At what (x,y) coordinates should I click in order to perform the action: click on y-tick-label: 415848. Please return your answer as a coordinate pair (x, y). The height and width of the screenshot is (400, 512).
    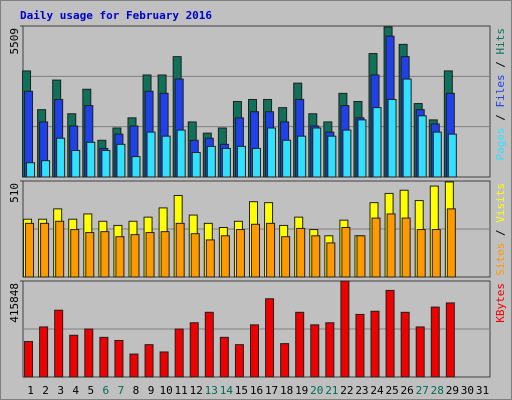
    Looking at the image, I should click on (14, 303).